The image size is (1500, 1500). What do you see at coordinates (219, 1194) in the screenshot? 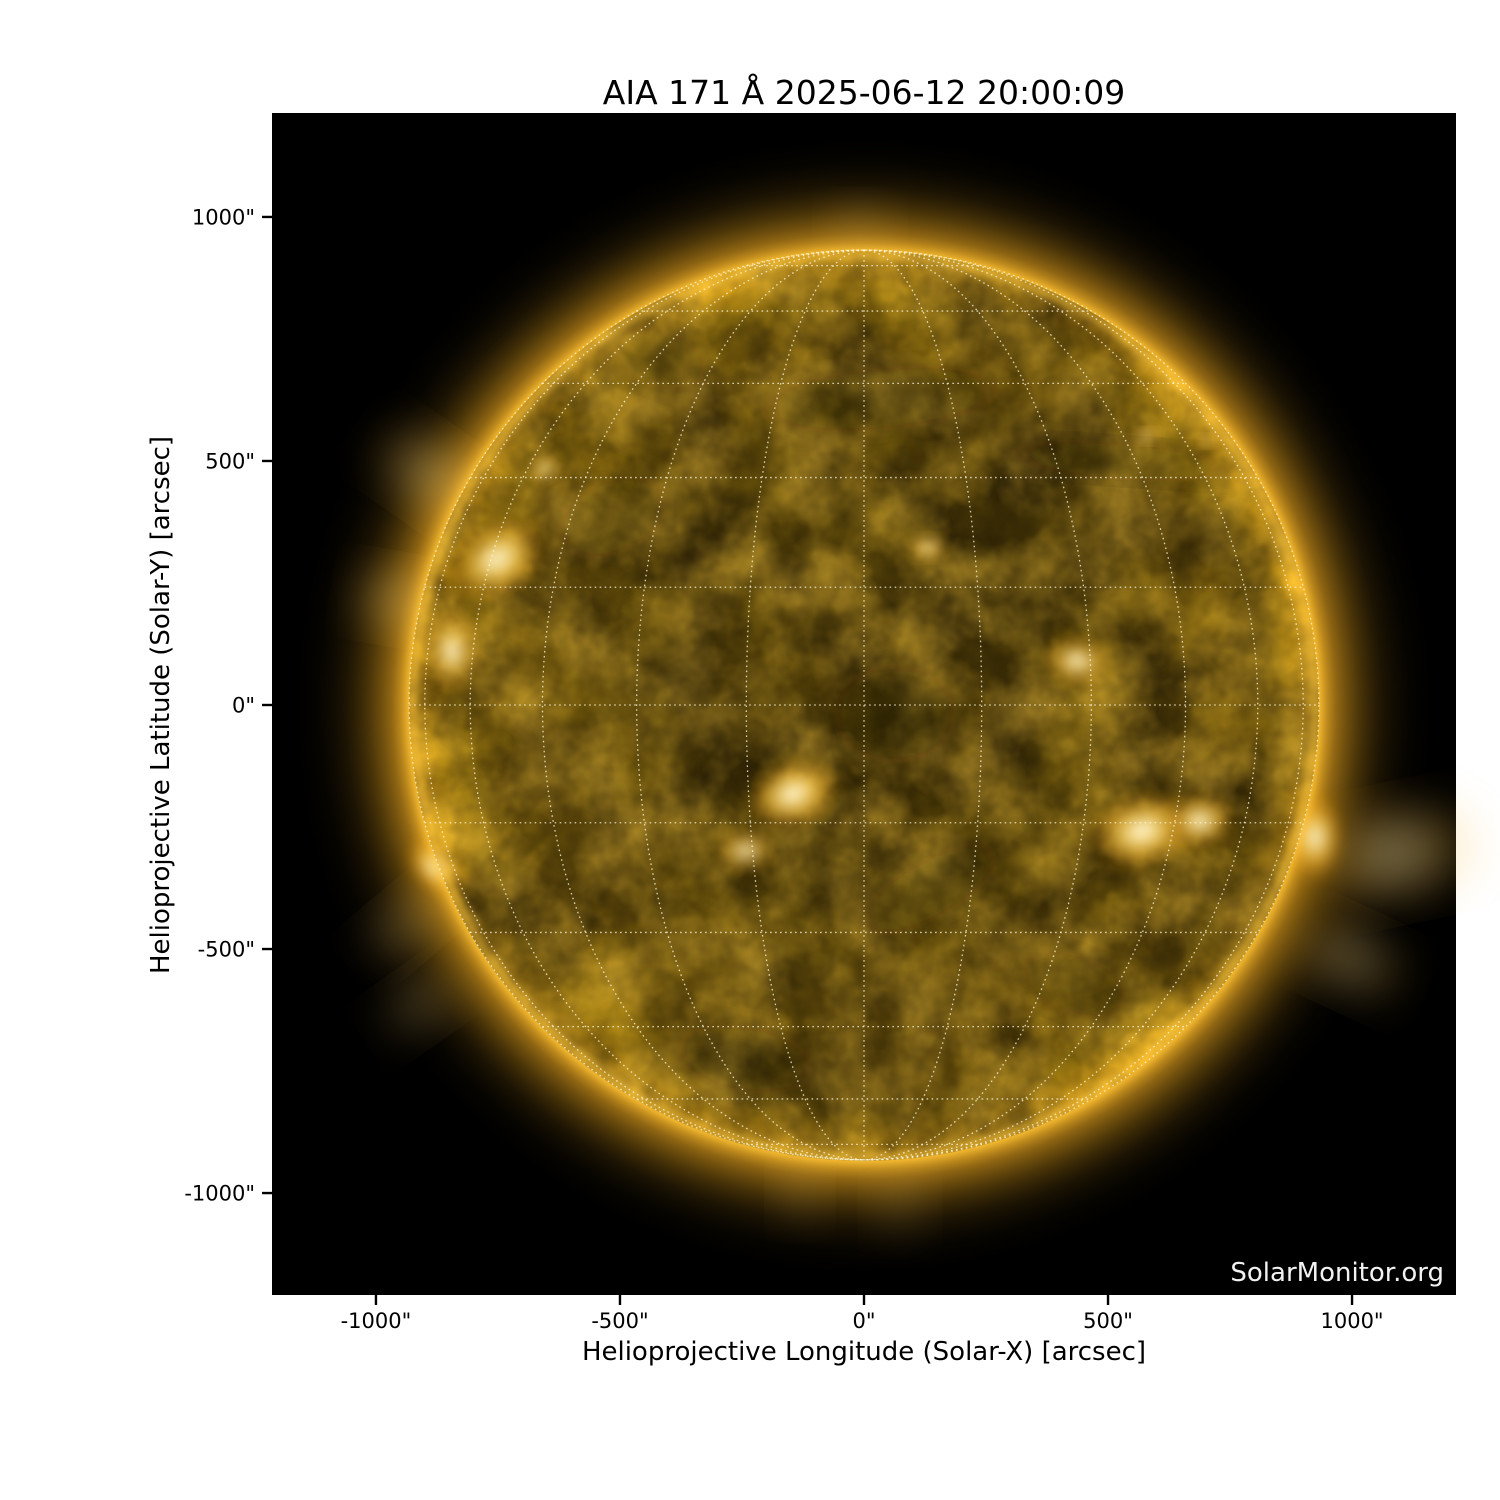
I see `y-tick-label: -1000"` at bounding box center [219, 1194].